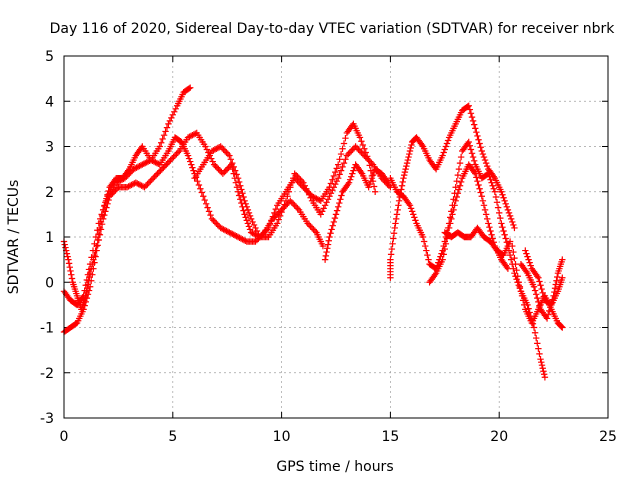 The width and height of the screenshot is (640, 480). I want to click on y-axis-label: SDTVAR / TECUs, so click(14, 237).